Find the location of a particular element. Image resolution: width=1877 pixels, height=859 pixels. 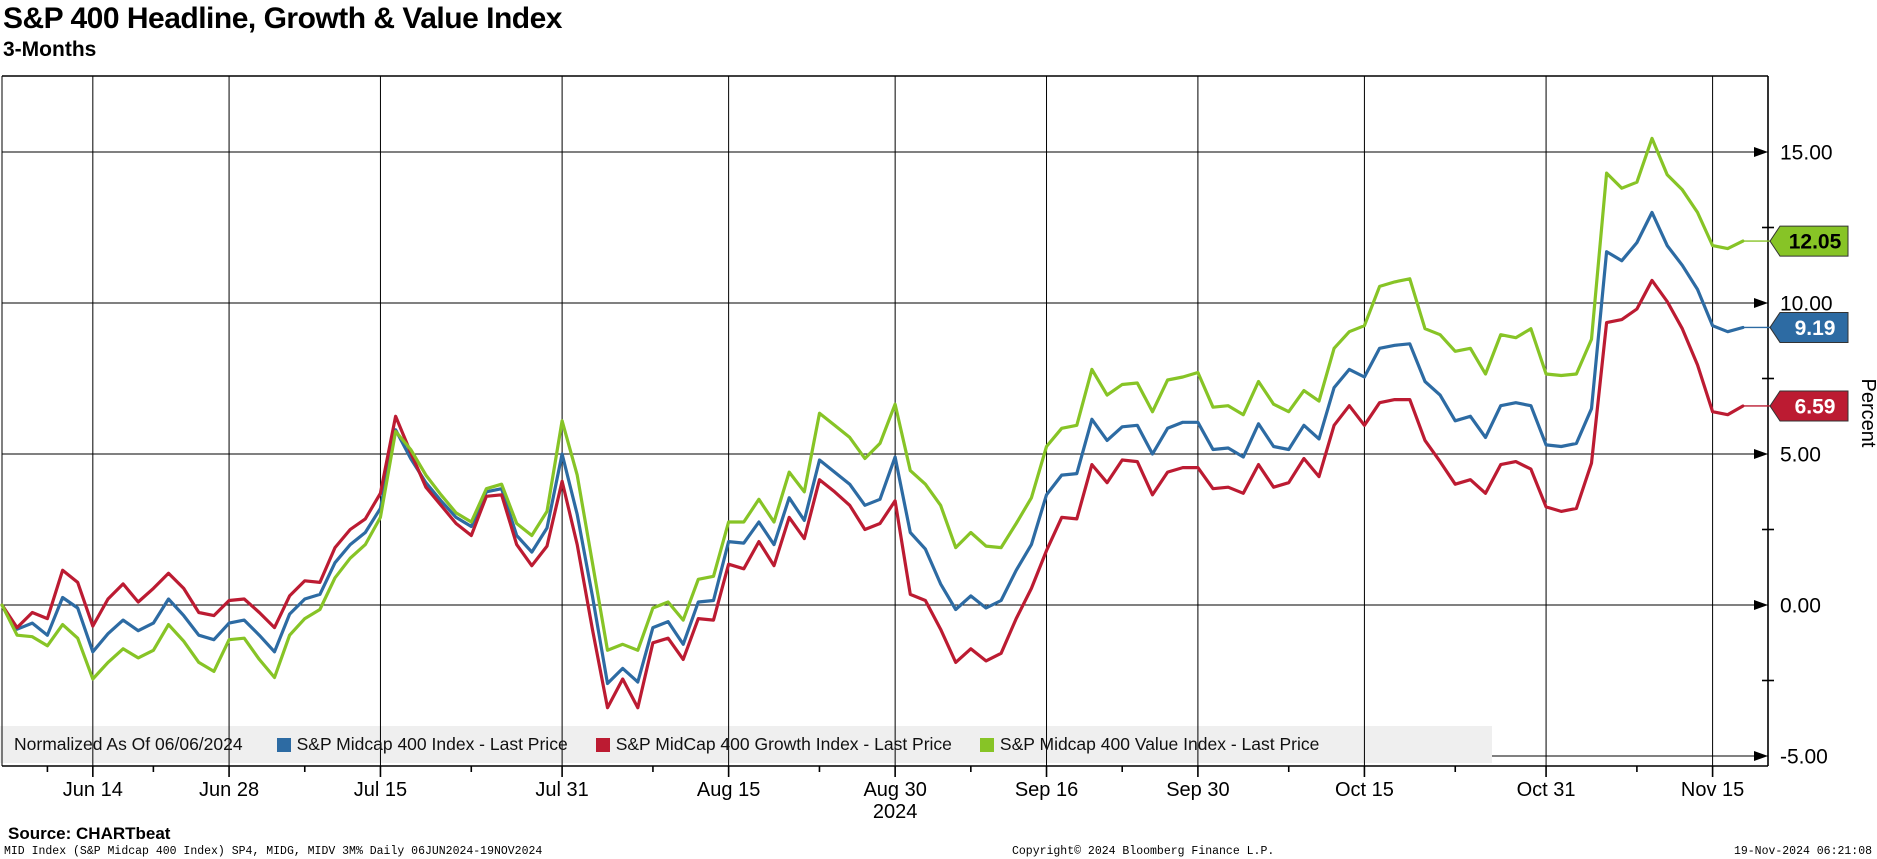

legend-item-label: S&P Midcap 400 Value Index - Last Price is located at coordinates (1159, 744).